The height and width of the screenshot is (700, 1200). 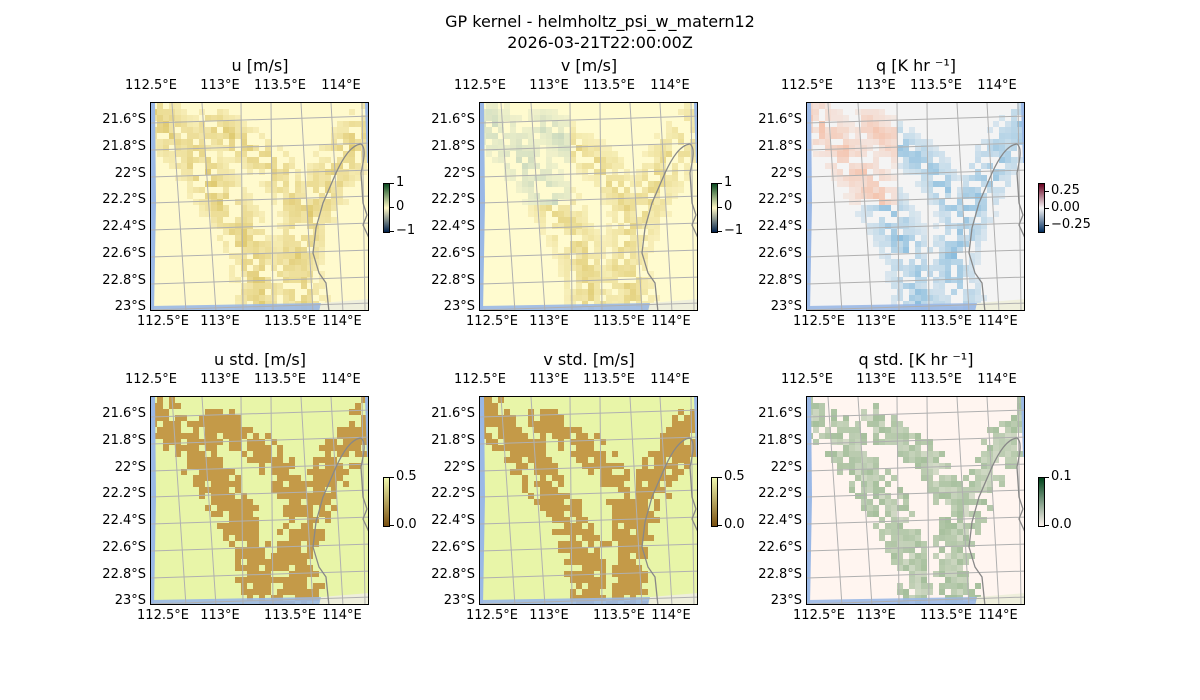 I want to click on colorbar-tick-label: 0.00, so click(x=1065, y=207).